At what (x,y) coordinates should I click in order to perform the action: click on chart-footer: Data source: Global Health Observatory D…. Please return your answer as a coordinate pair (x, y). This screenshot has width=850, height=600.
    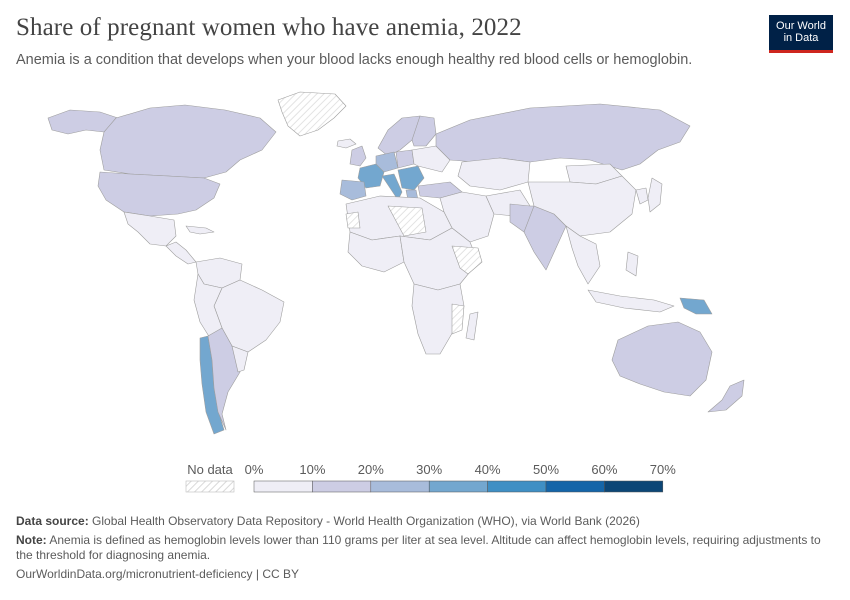
    Looking at the image, I should click on (426, 550).